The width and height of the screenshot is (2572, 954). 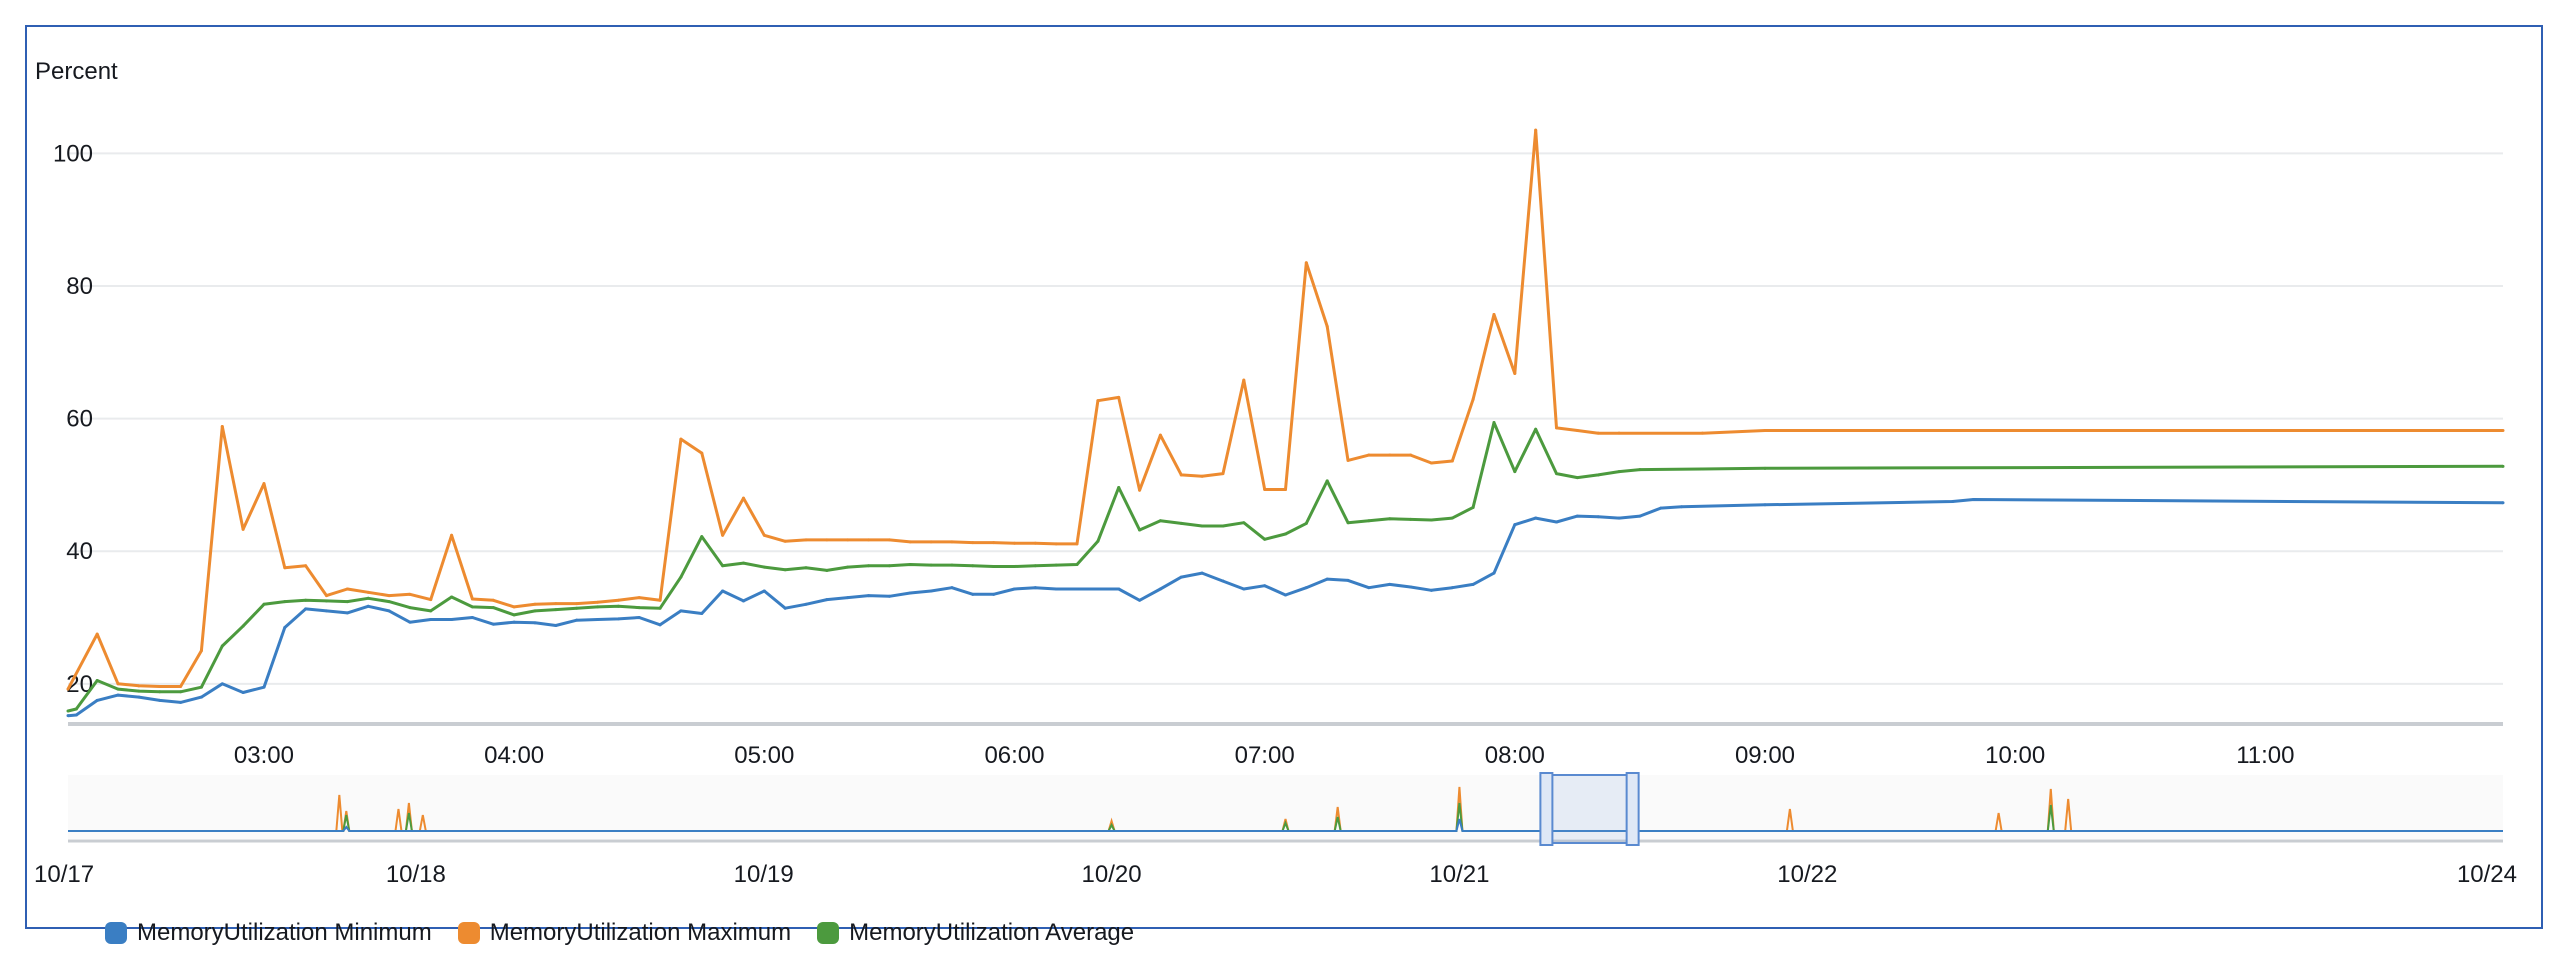 I want to click on x-tick-label: 11:00, so click(x=2265, y=755).